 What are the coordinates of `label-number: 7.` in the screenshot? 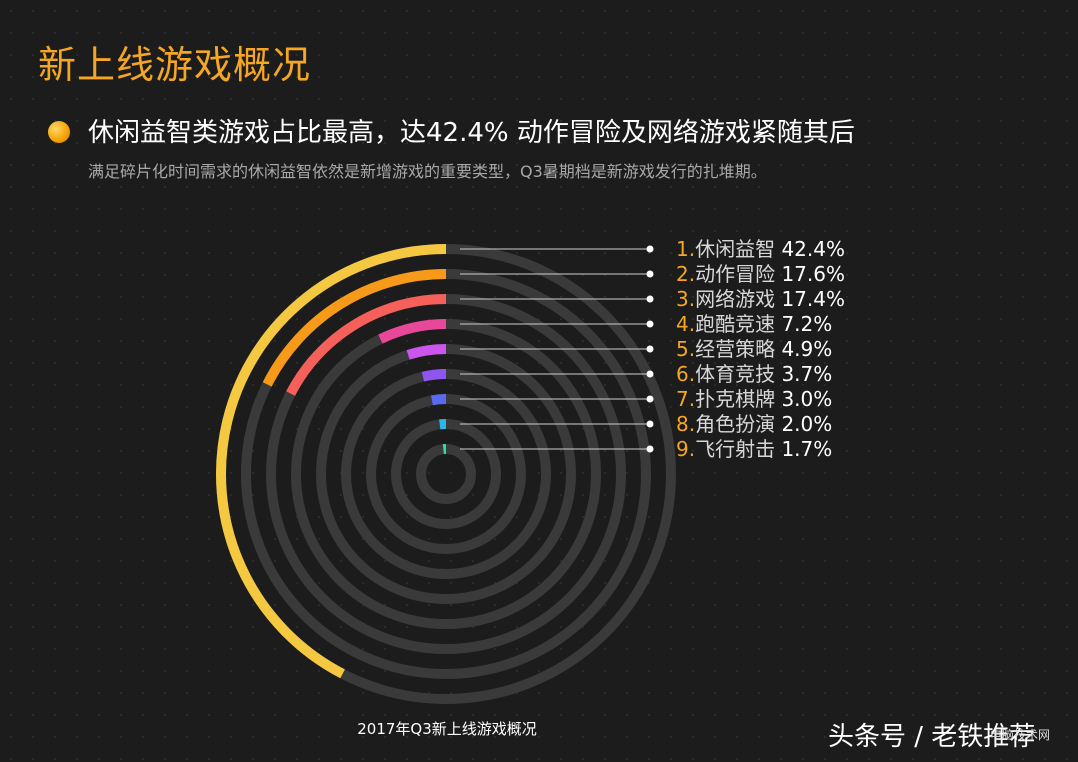 It's located at (685, 399).